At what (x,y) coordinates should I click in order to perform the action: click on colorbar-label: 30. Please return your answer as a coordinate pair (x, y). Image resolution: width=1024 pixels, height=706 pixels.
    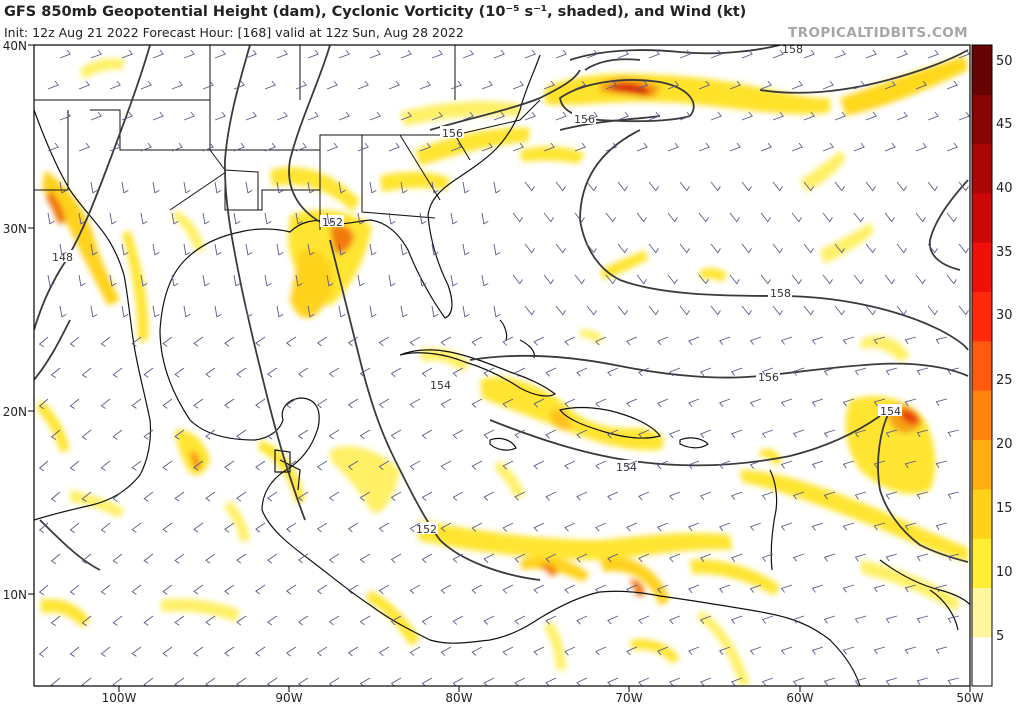
    Looking at the image, I should click on (1004, 315).